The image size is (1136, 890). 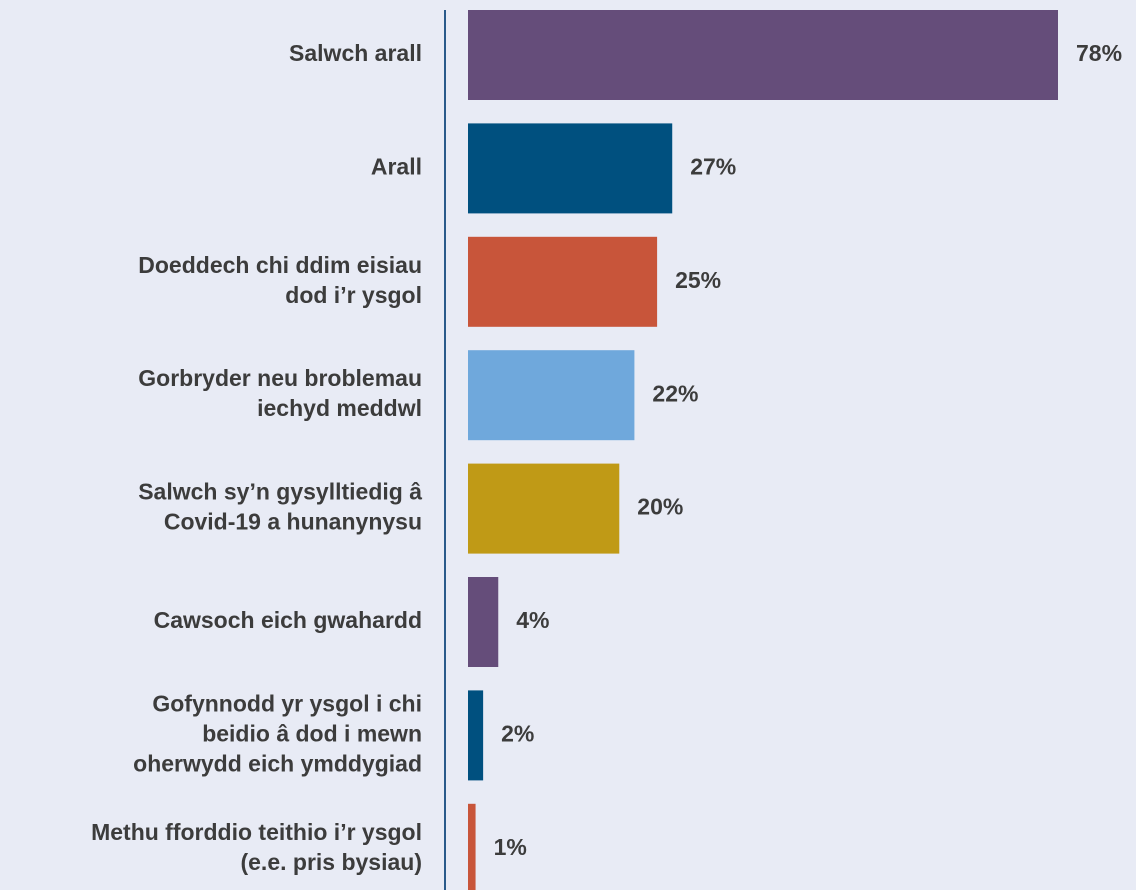 I want to click on category-label: Salwch arall, so click(x=355, y=53).